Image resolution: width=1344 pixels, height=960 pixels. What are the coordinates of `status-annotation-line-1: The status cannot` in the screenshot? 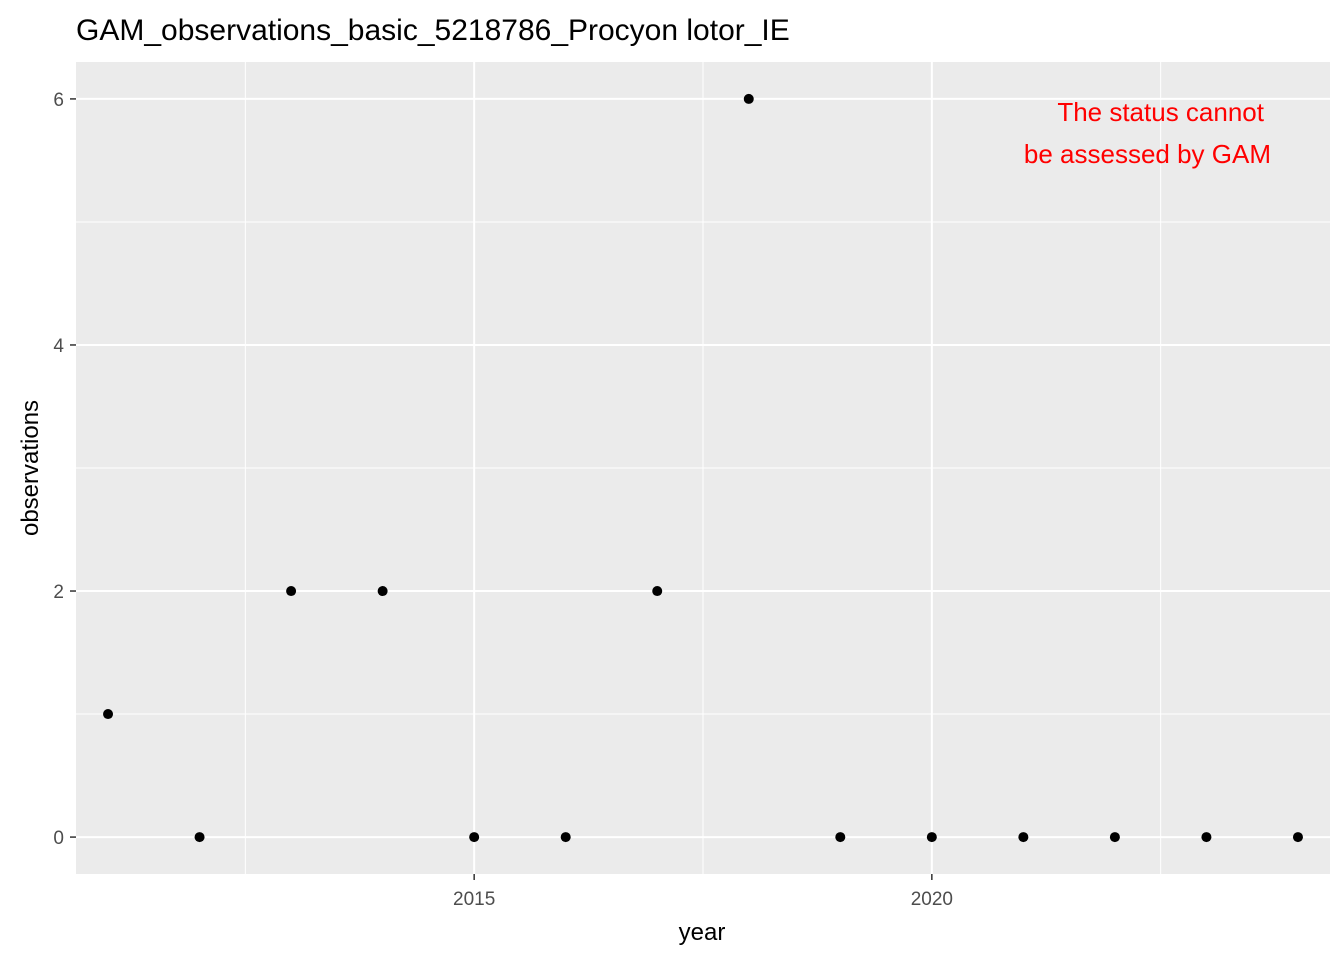 It's located at (1160, 112).